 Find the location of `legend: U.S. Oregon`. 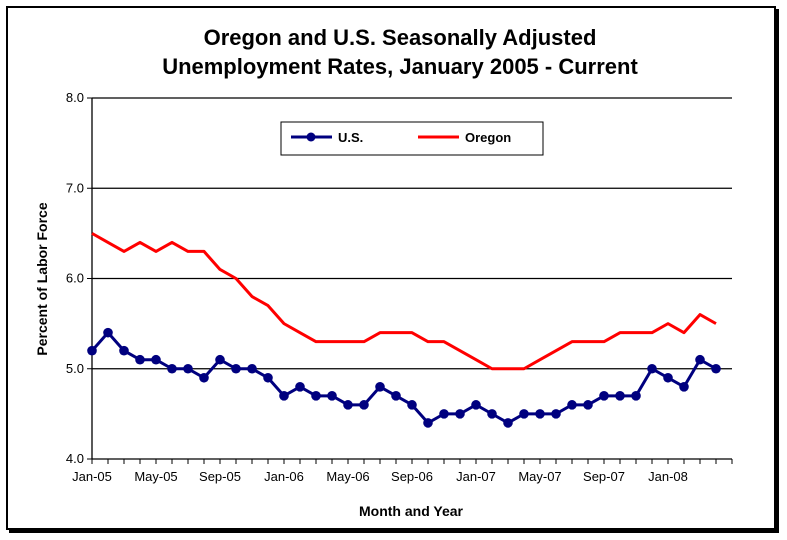

legend: U.S. Oregon is located at coordinates (412, 138).